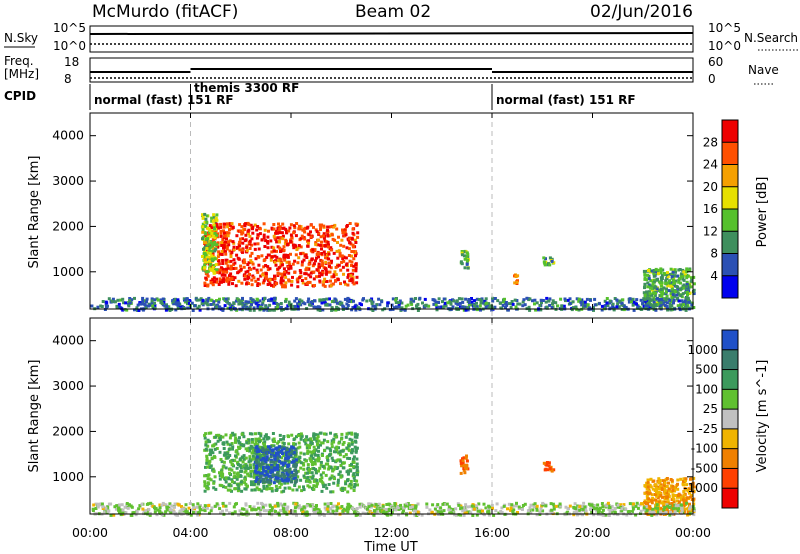  What do you see at coordinates (19, 61) in the screenshot?
I see `freq-label: Freq.` at bounding box center [19, 61].